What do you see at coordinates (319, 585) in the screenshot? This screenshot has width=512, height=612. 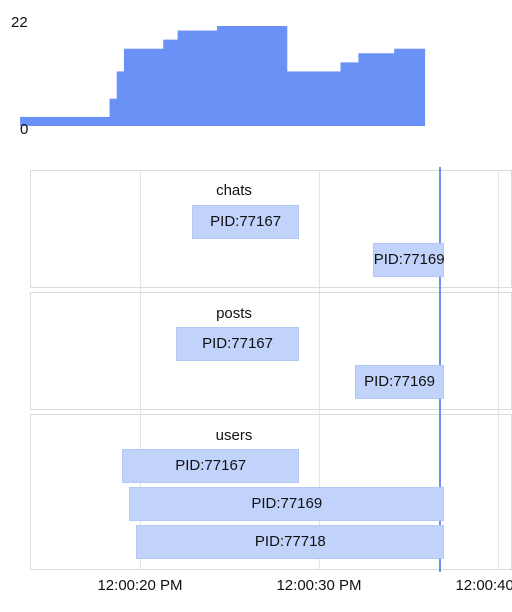 I see `time-tick-label: 12:00:30 PM` at bounding box center [319, 585].